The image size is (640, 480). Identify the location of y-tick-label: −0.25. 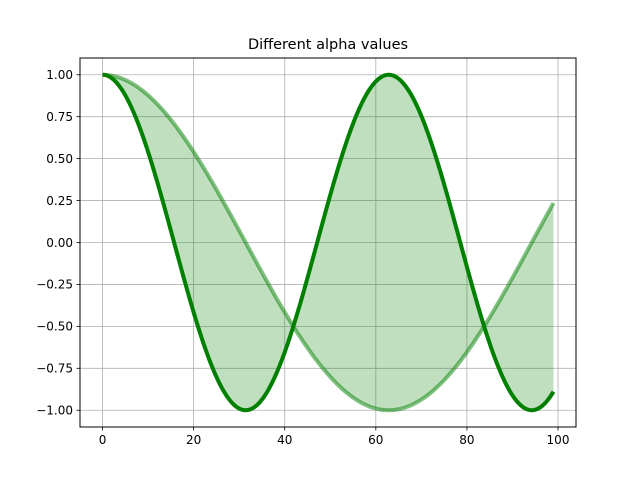
(54, 285).